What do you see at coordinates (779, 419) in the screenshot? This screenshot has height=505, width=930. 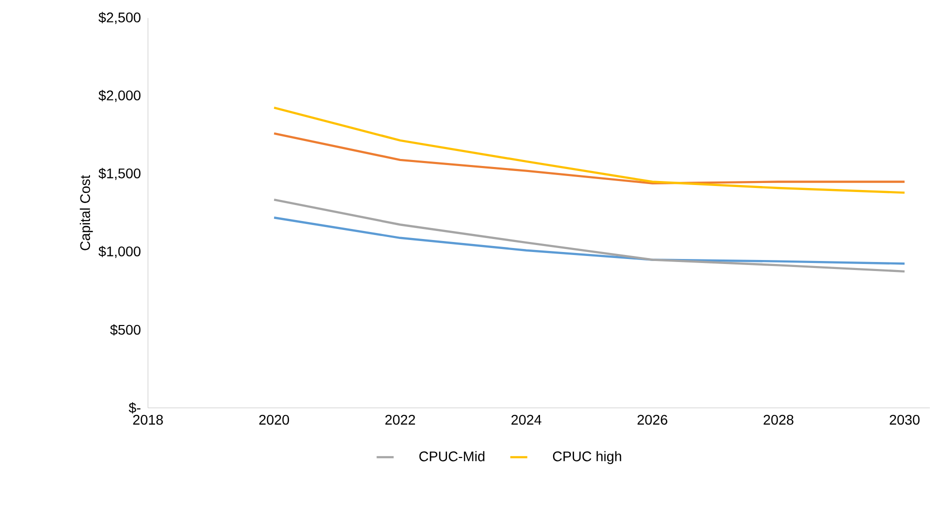 I see `x-tick-label: 2028` at bounding box center [779, 419].